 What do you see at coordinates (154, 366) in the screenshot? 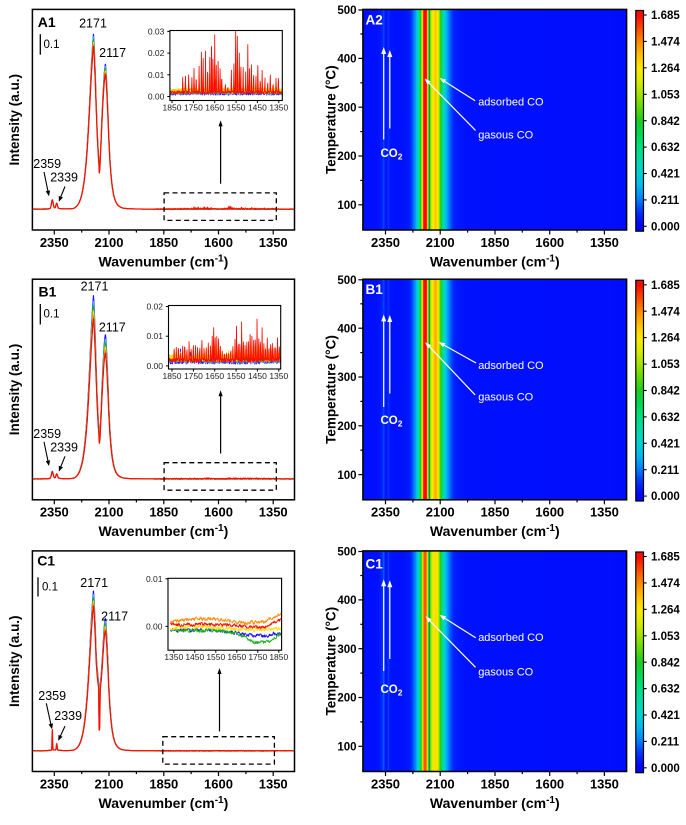
I see `svg-text: 0.00` at bounding box center [154, 366].